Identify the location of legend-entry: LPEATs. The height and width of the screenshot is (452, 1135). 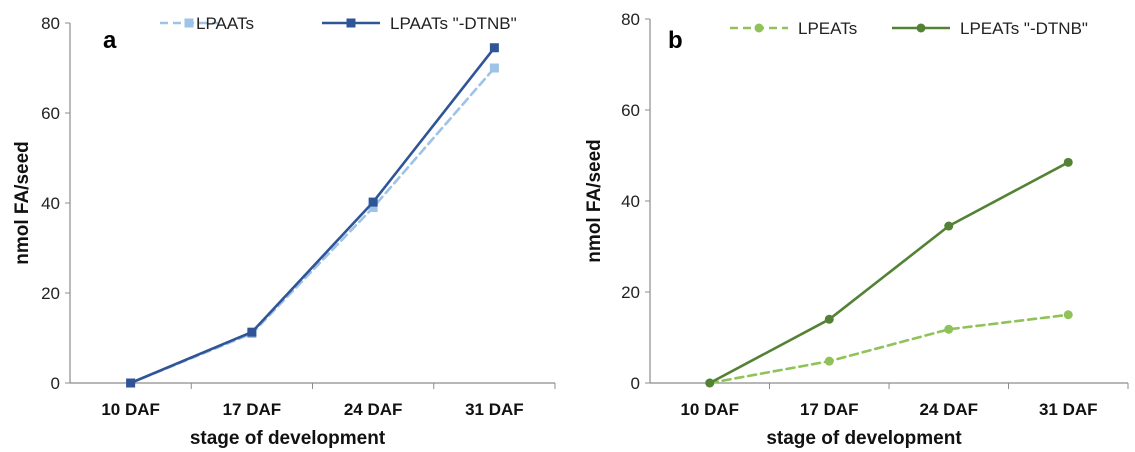
(793, 28).